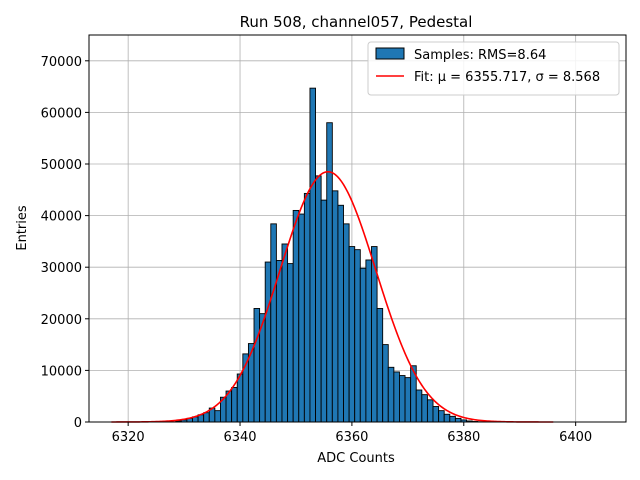 The height and width of the screenshot is (480, 640). What do you see at coordinates (239, 437) in the screenshot?
I see `x-tick-label: 6340` at bounding box center [239, 437].